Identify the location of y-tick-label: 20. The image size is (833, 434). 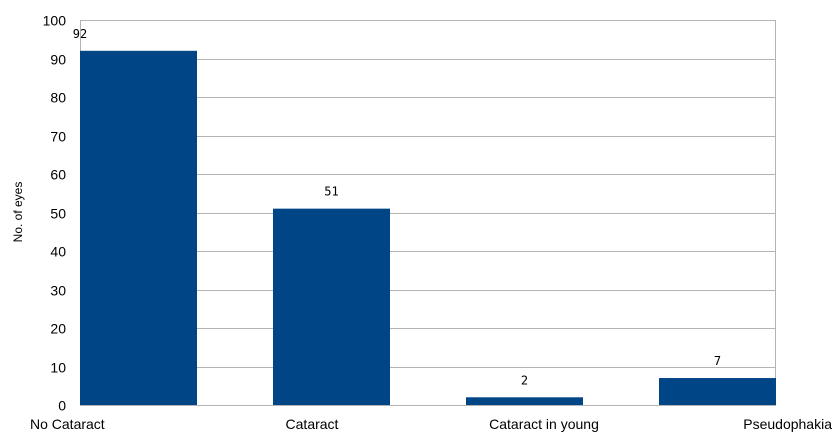
(58, 329).